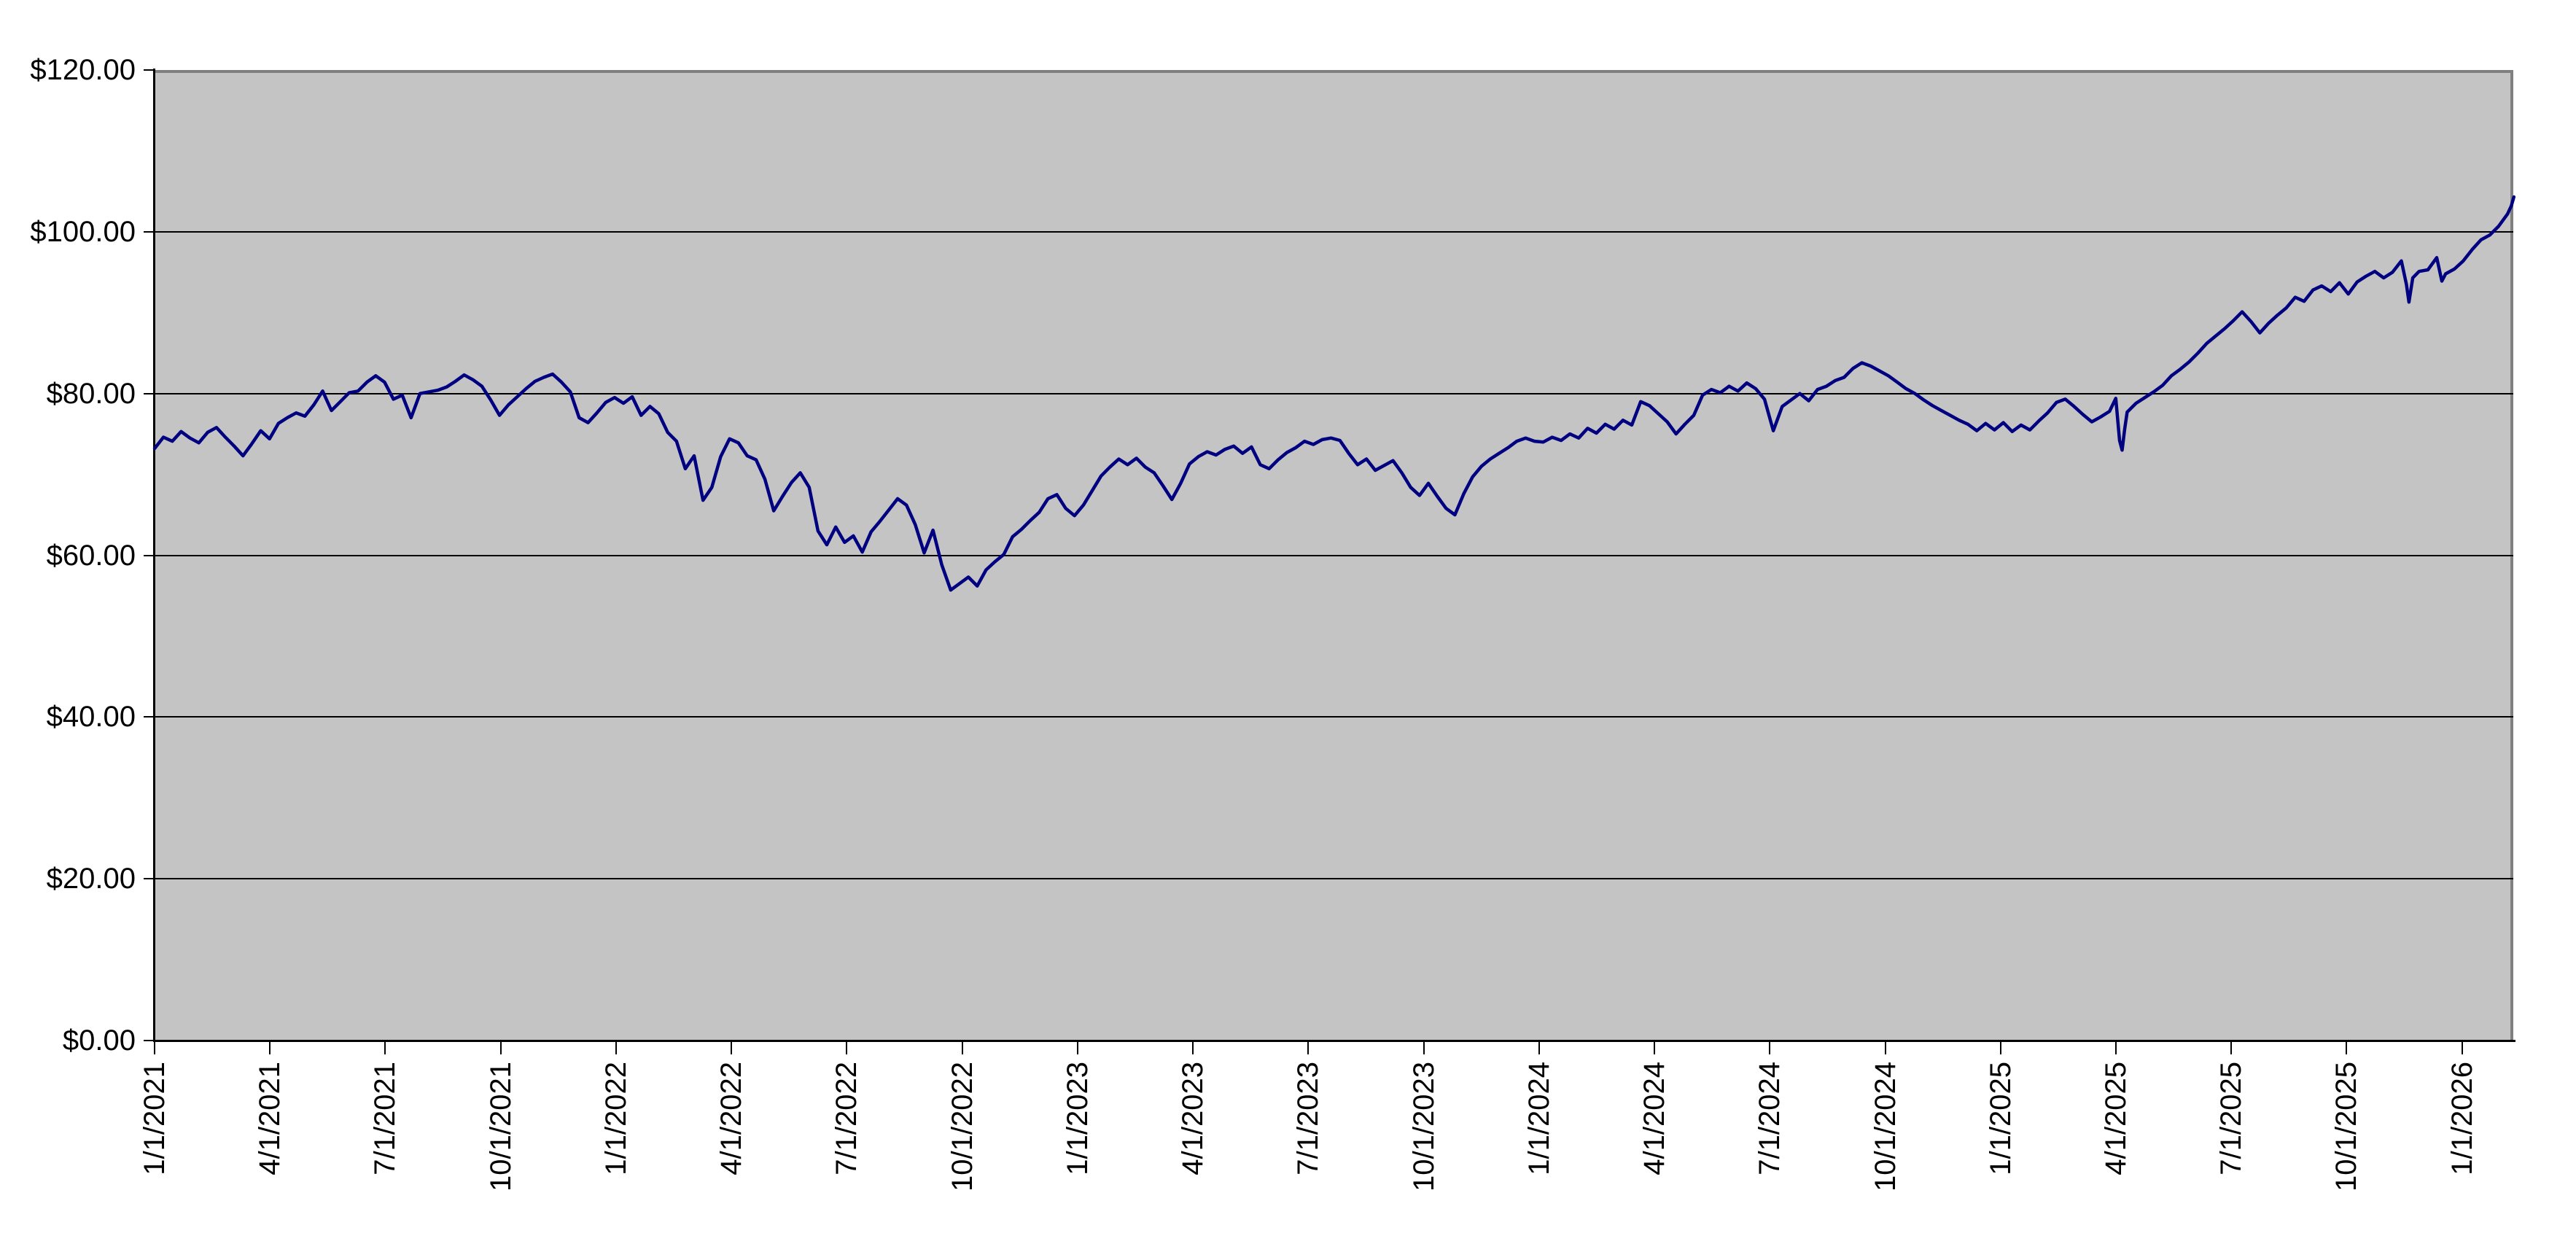  Describe the element at coordinates (1334, 1041) in the screenshot. I see `x-axis-line` at that location.